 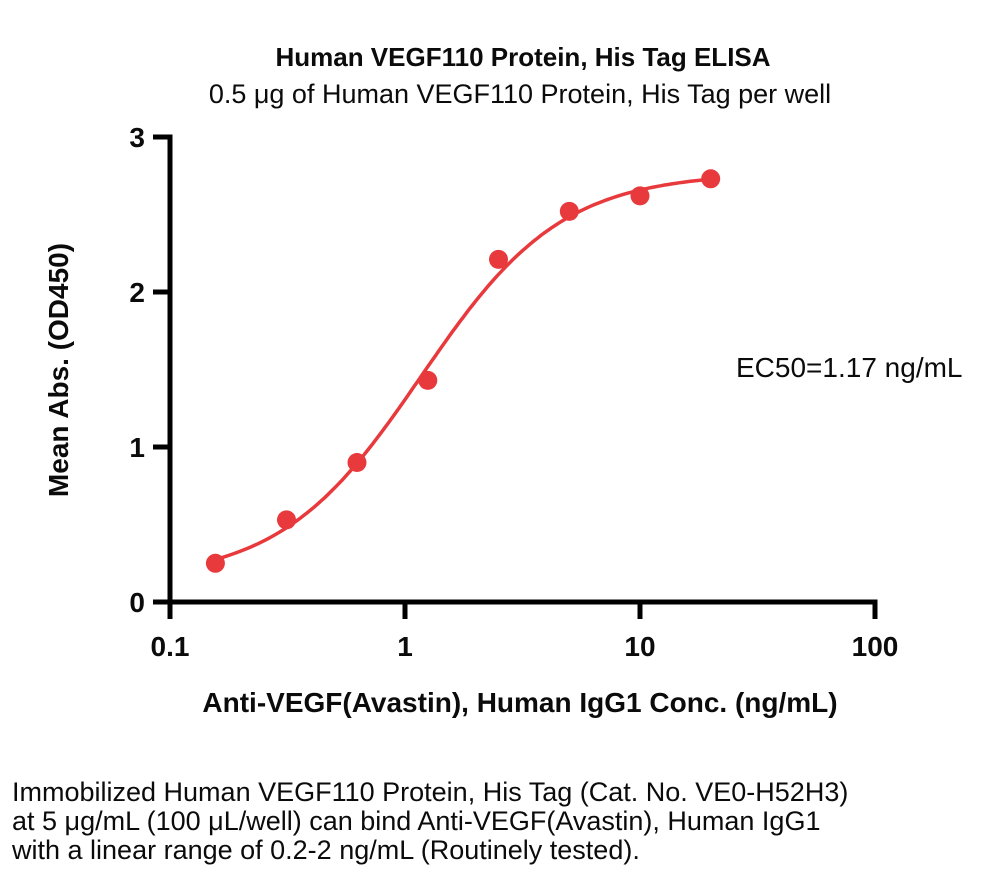 I want to click on y-axis-ticks, so click(x=161, y=369).